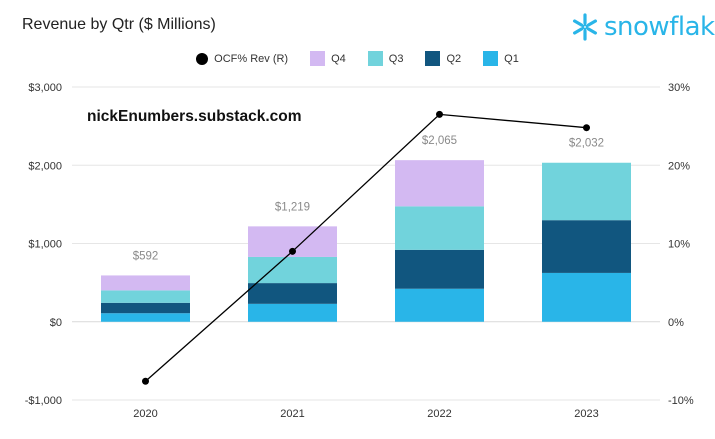  What do you see at coordinates (45, 88) in the screenshot?
I see `y-left-tick-label: $3,000` at bounding box center [45, 88].